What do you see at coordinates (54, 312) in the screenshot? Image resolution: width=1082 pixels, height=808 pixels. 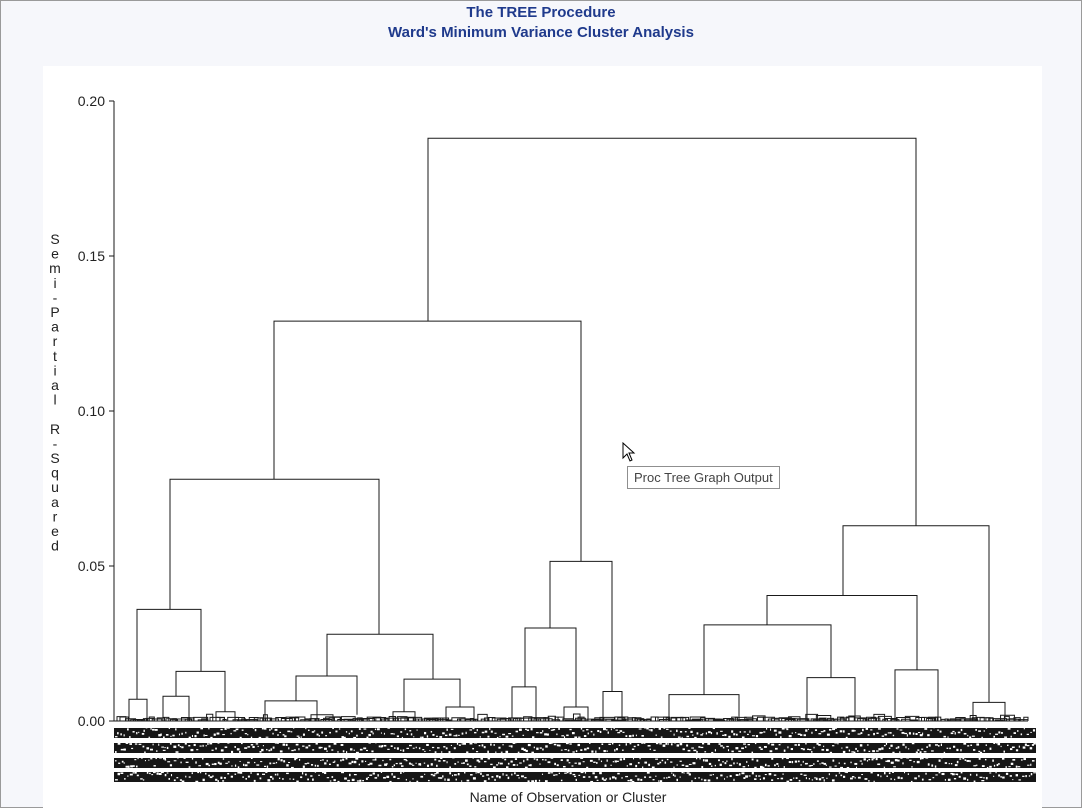 I see `y-axis-label-char: P` at bounding box center [54, 312].